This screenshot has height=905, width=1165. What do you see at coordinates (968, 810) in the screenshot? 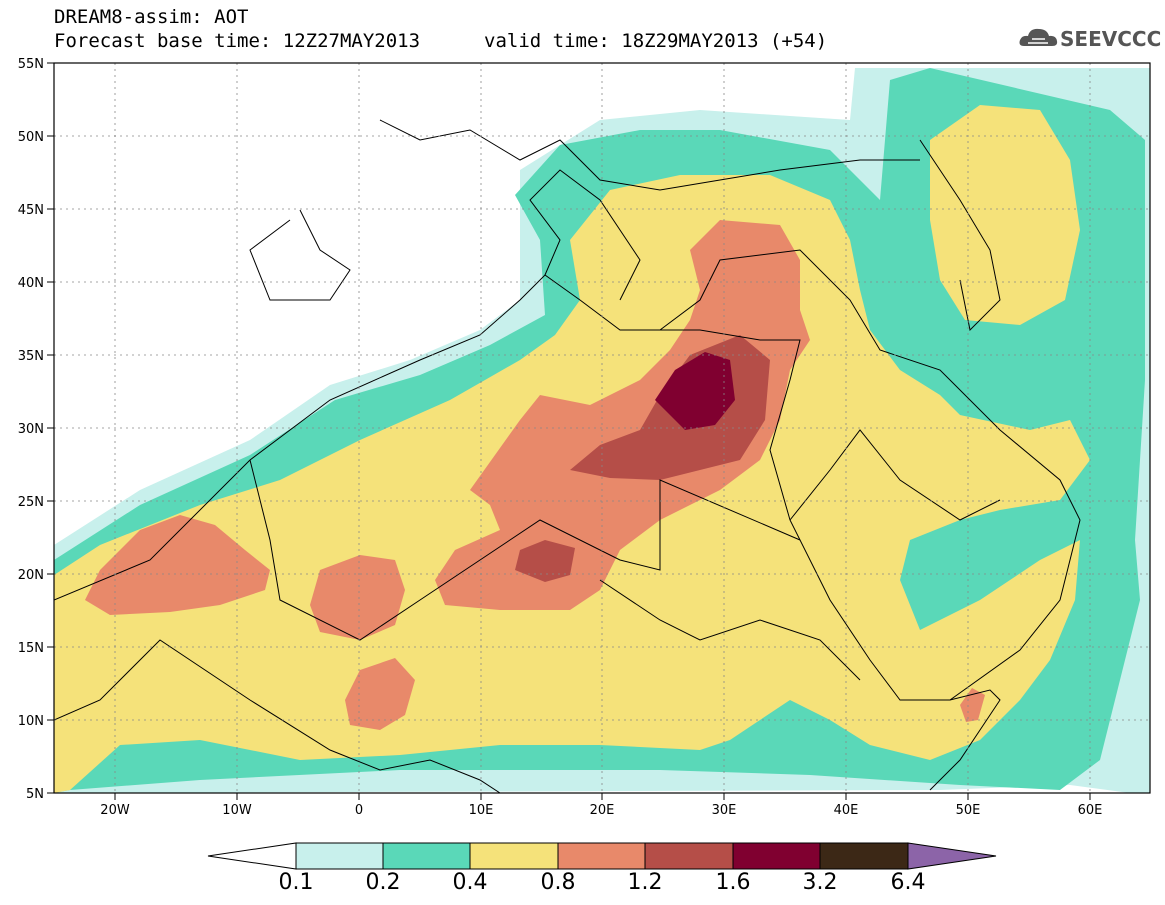
I see `lon-label: 50E` at bounding box center [968, 810].